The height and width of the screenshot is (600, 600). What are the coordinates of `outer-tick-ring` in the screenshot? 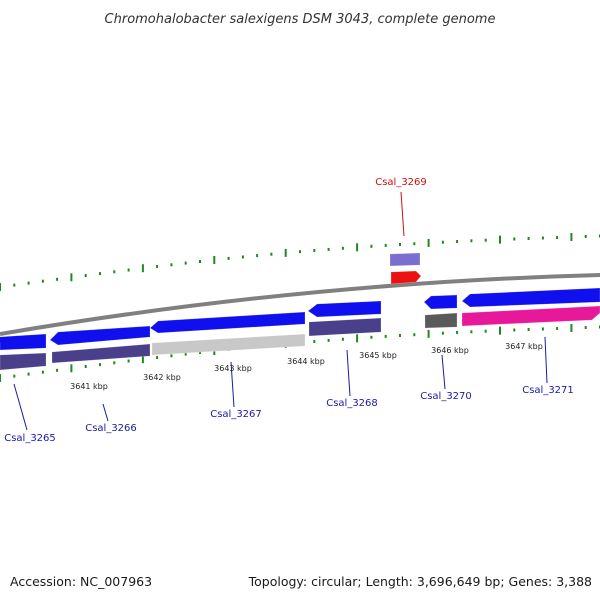 It's located at (300, 262).